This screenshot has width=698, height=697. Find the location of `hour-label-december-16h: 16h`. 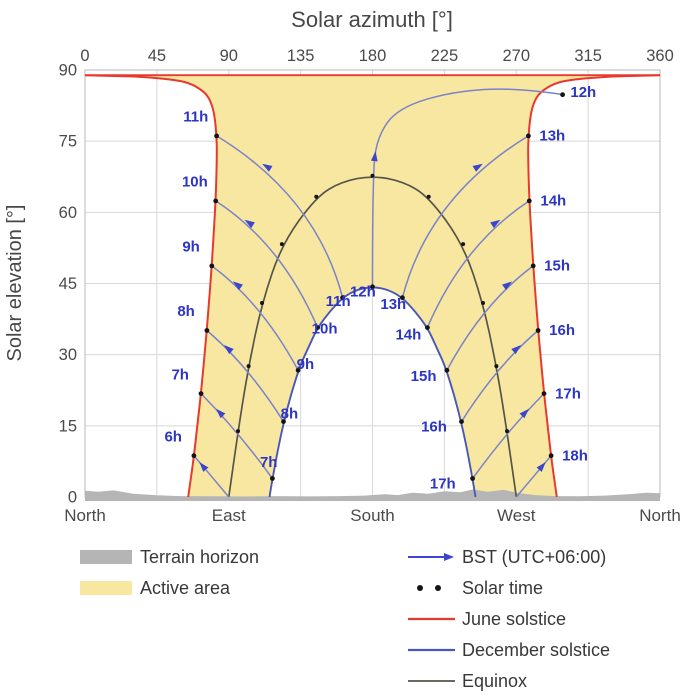

hour-label-december-16h: 16h is located at coordinates (434, 427).